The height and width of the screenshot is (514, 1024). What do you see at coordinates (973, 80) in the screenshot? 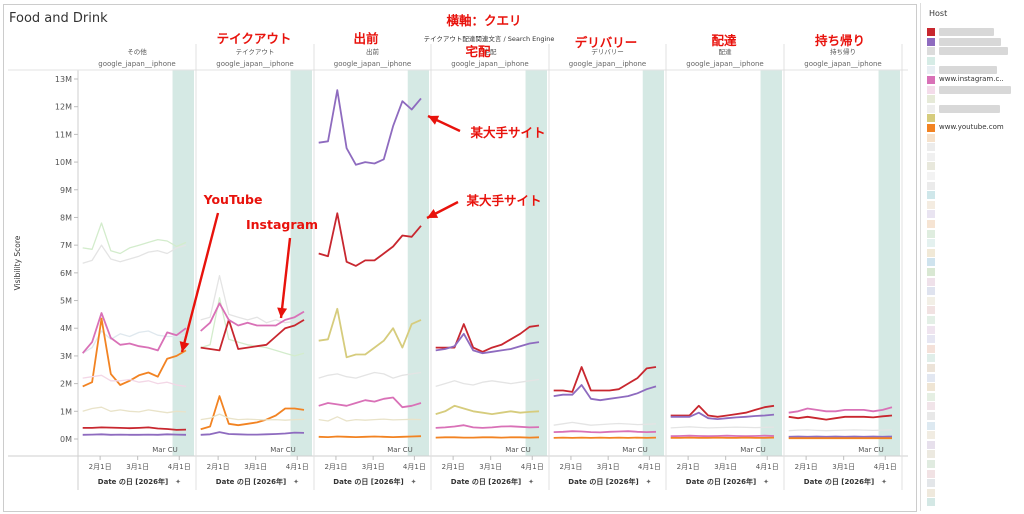
I see `legend-item: www.instagram.c..` at bounding box center [973, 80].